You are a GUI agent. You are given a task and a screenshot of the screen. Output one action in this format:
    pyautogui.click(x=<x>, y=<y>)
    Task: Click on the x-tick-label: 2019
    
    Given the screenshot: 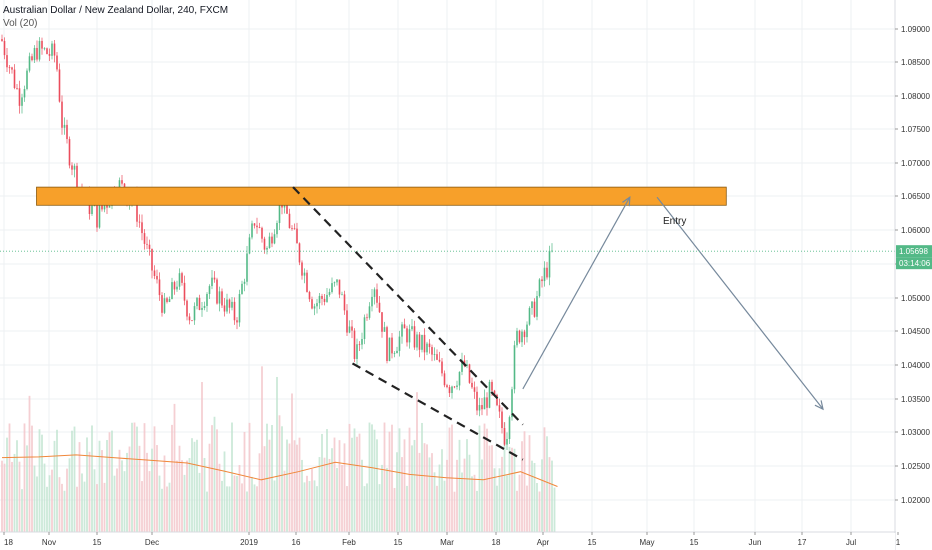 What is the action you would take?
    pyautogui.click(x=249, y=542)
    